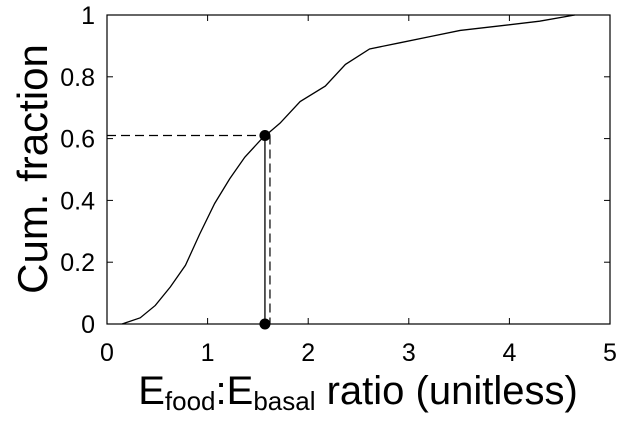 The image size is (631, 426). What do you see at coordinates (610, 353) in the screenshot?
I see `x-tick-label: 5` at bounding box center [610, 353].